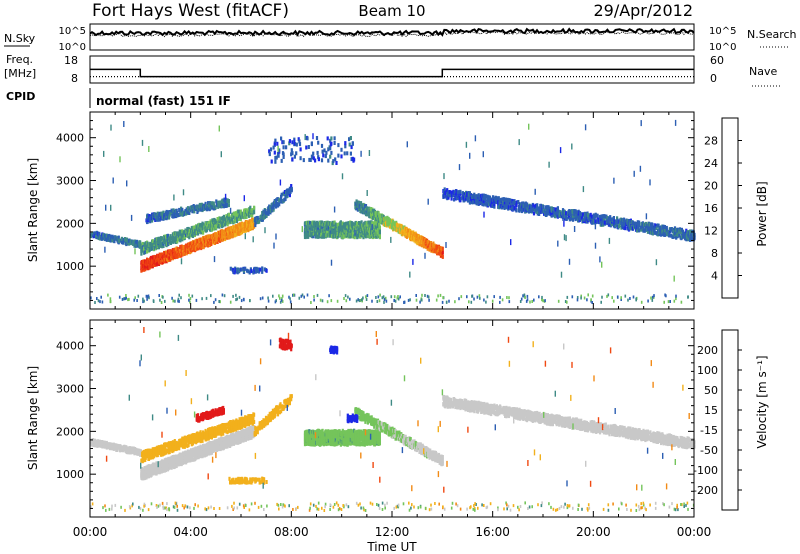 Image resolution: width=800 pixels, height=554 pixels. What do you see at coordinates (70, 223) in the screenshot?
I see `power-y-tick-label: 2000` at bounding box center [70, 223].